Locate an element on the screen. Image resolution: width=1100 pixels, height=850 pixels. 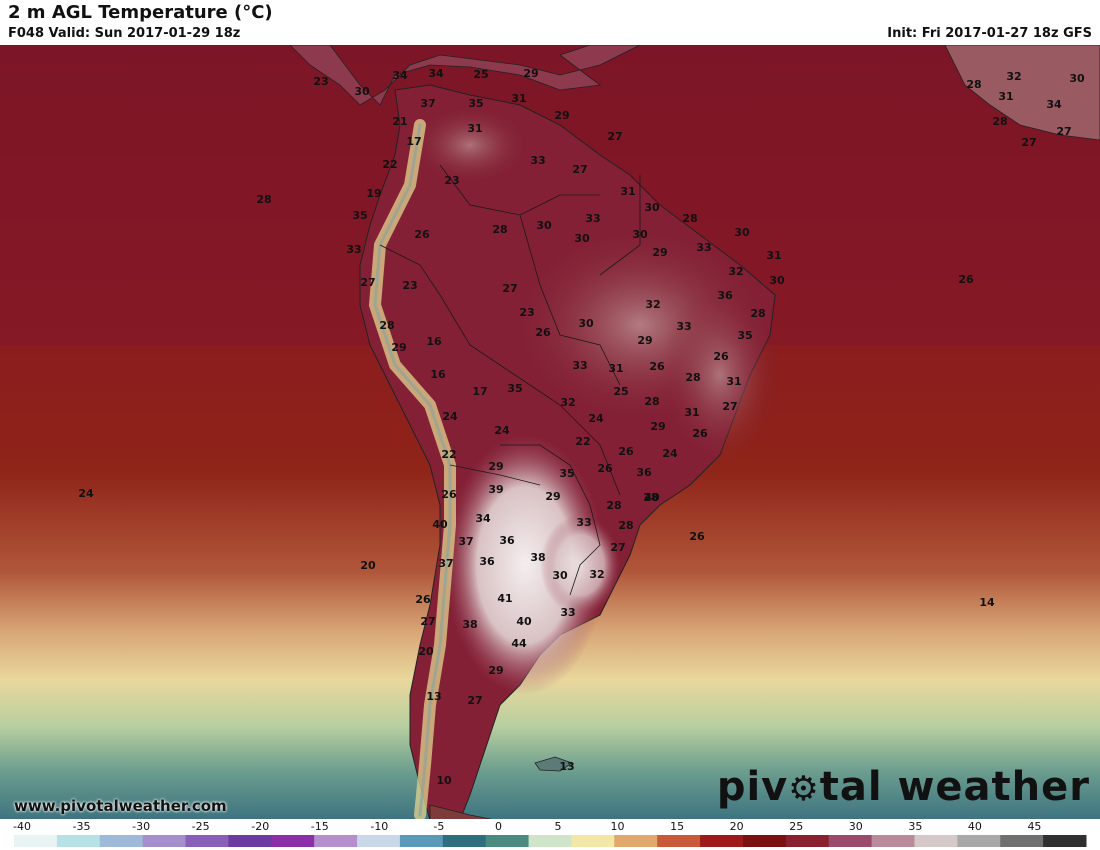
venezuela-heat is located at coordinates (470, 145).